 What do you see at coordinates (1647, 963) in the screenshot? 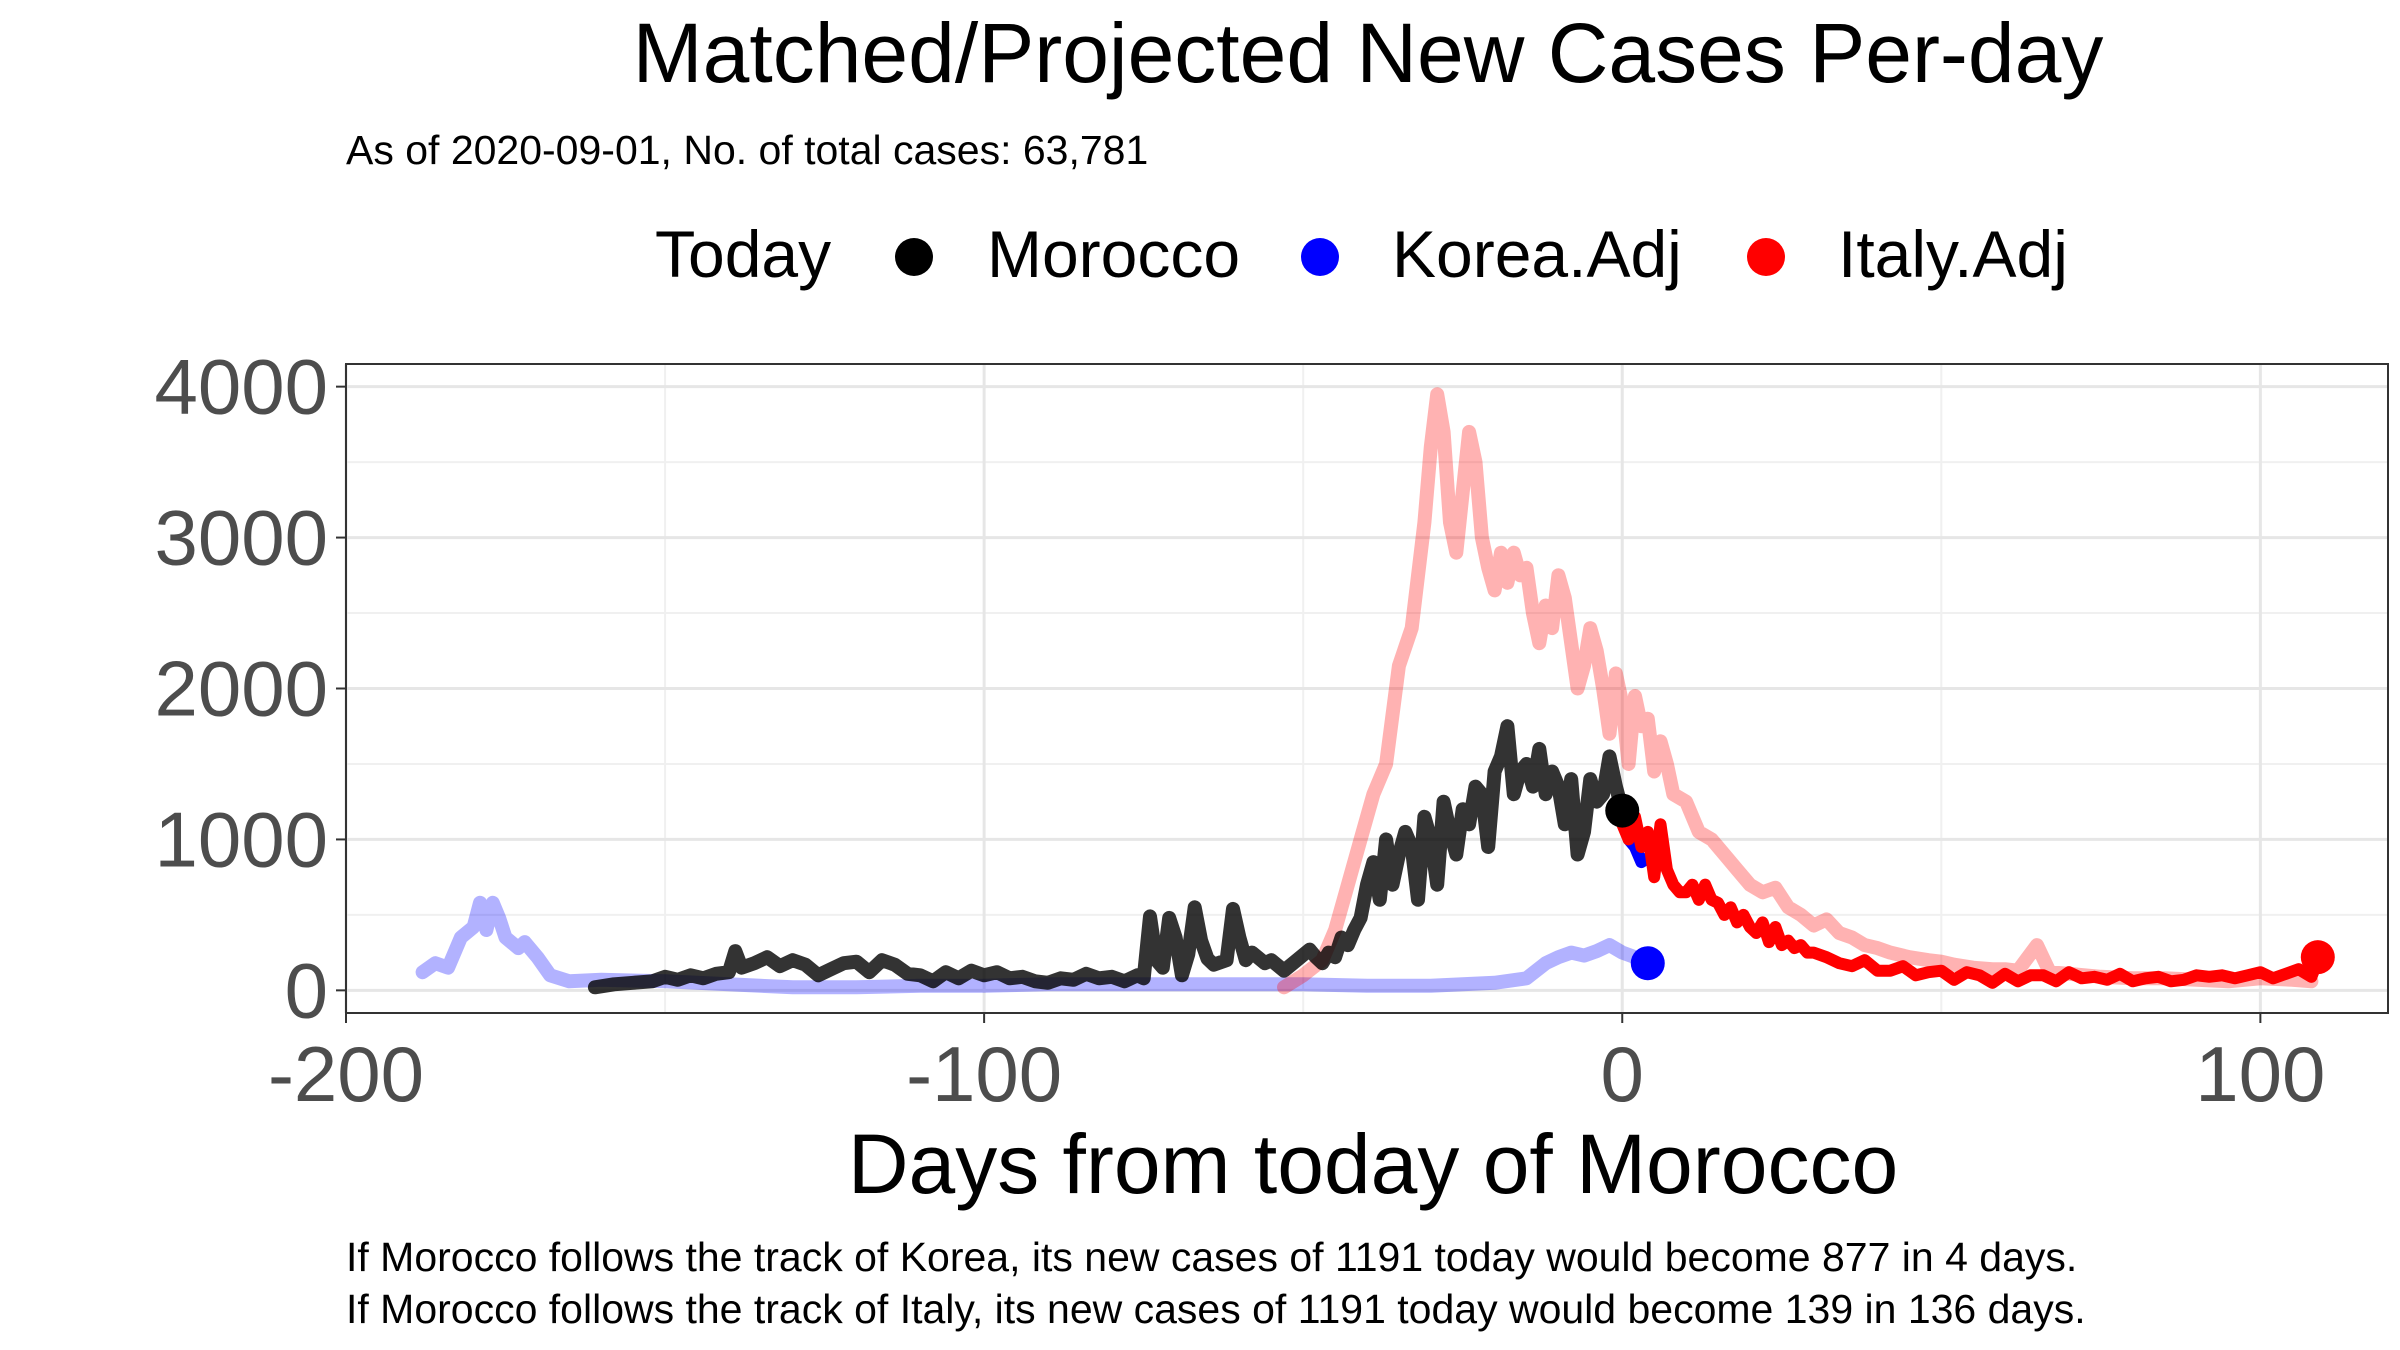
I see `today-marker-korea-adj` at bounding box center [1647, 963].